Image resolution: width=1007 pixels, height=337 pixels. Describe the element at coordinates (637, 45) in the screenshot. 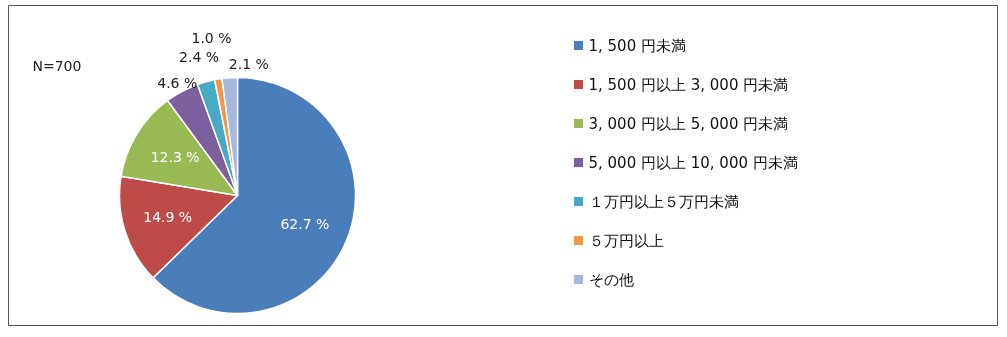

I see `legend-label: 1, 500 円未満` at that location.